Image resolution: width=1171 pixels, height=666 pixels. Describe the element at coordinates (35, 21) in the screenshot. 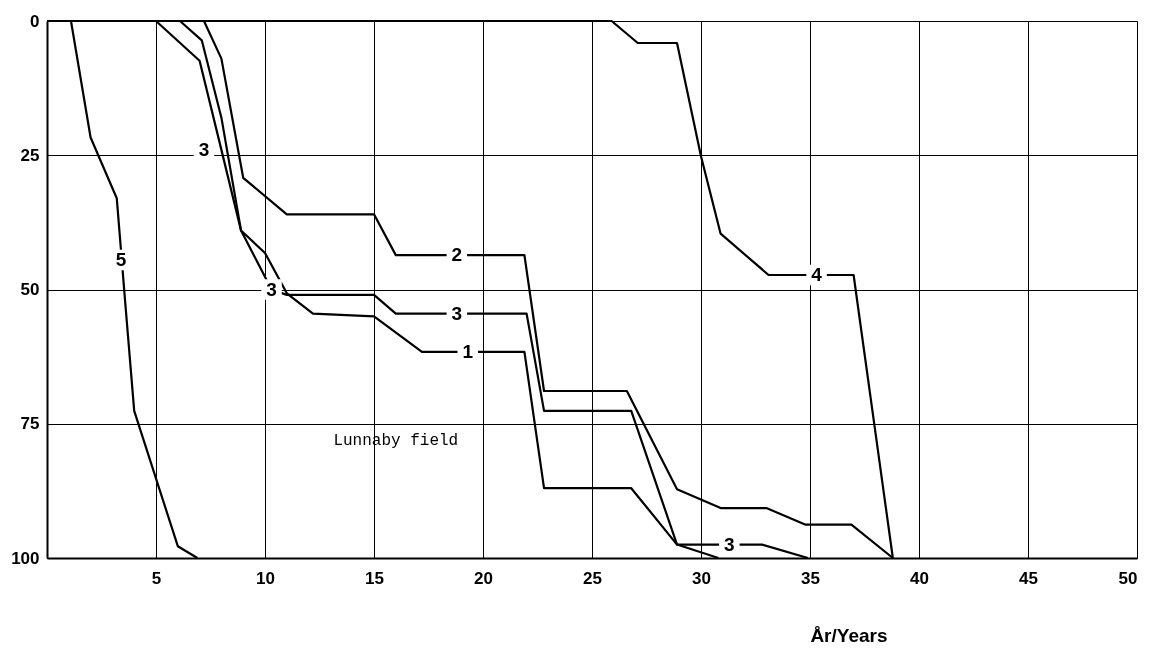

I see `y-tick-label: 0` at that location.